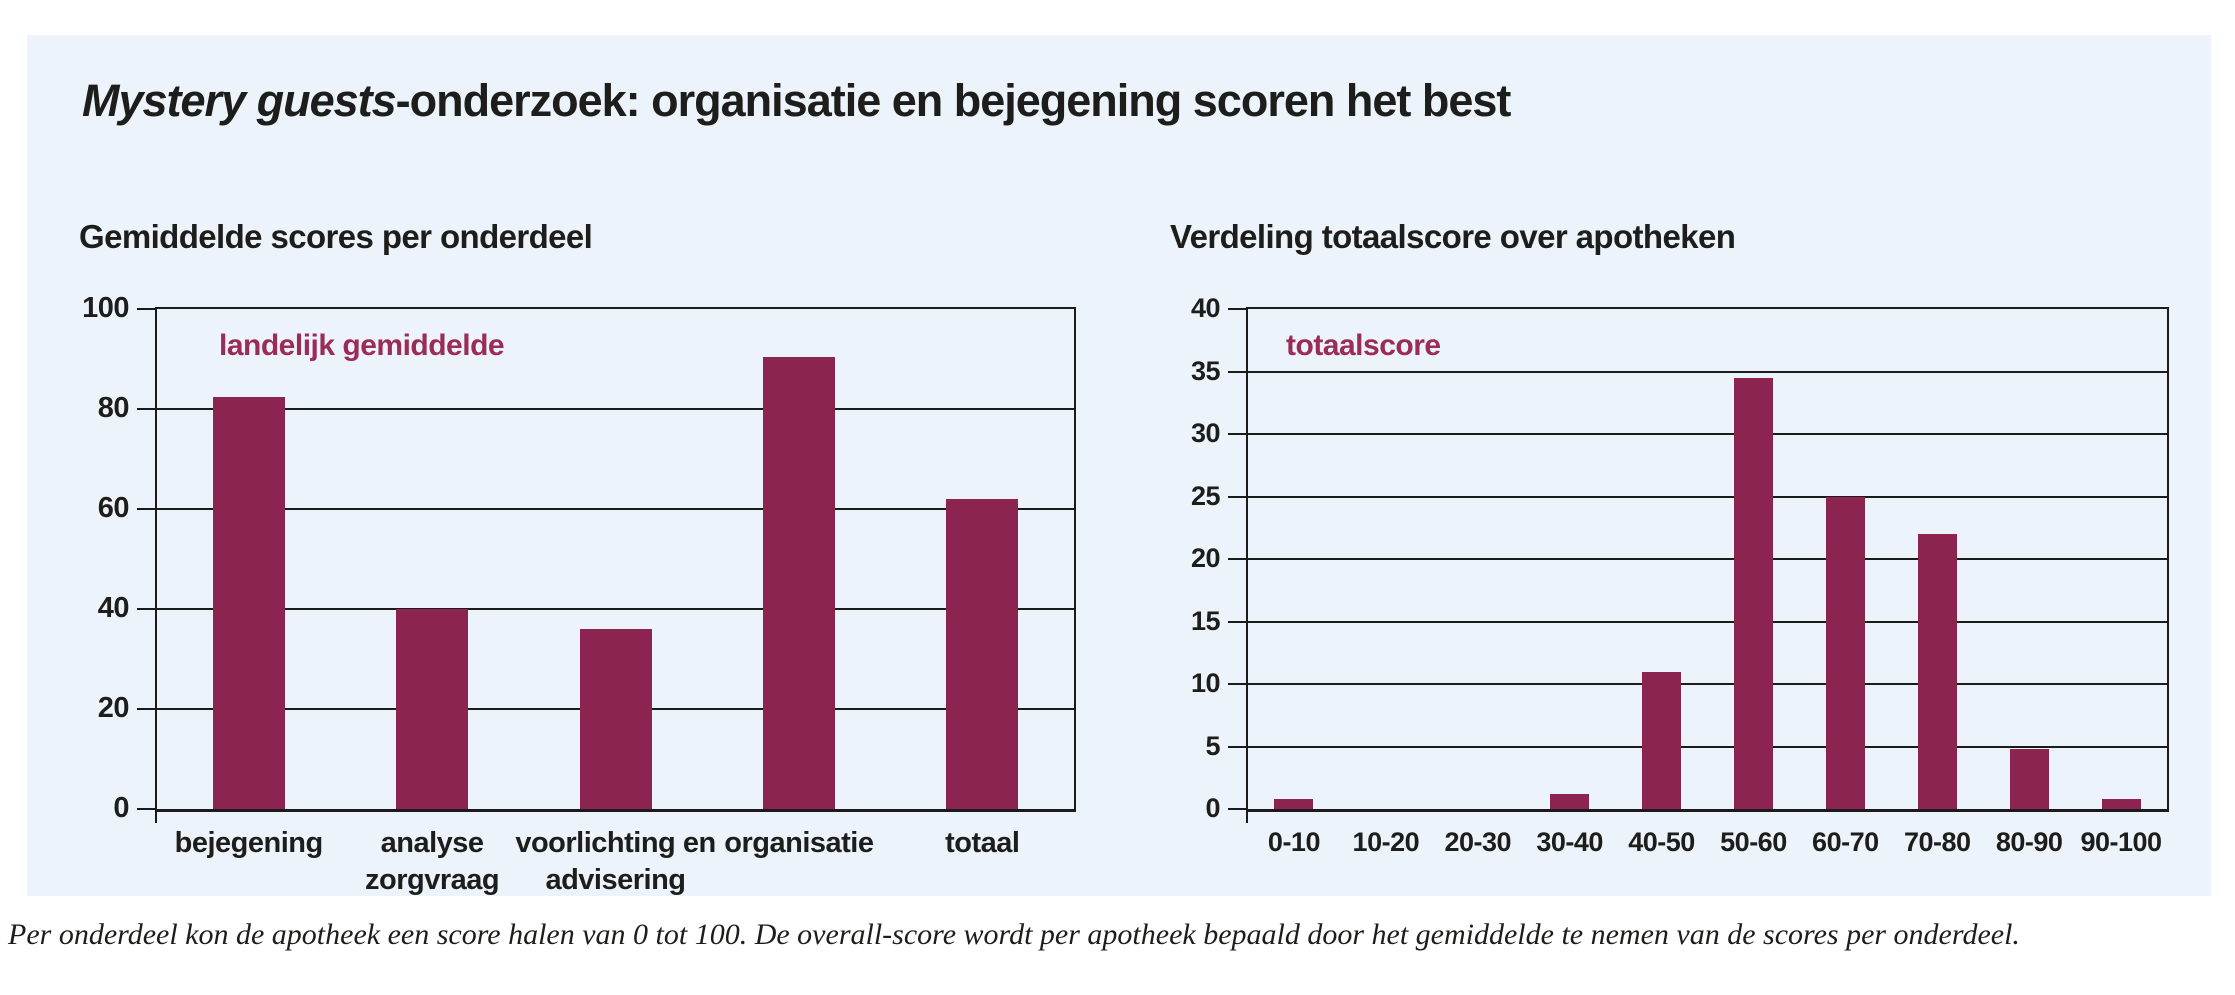 The height and width of the screenshot is (995, 2235). What do you see at coordinates (1478, 842) in the screenshot?
I see `x-label-20-30: 20-30` at bounding box center [1478, 842].